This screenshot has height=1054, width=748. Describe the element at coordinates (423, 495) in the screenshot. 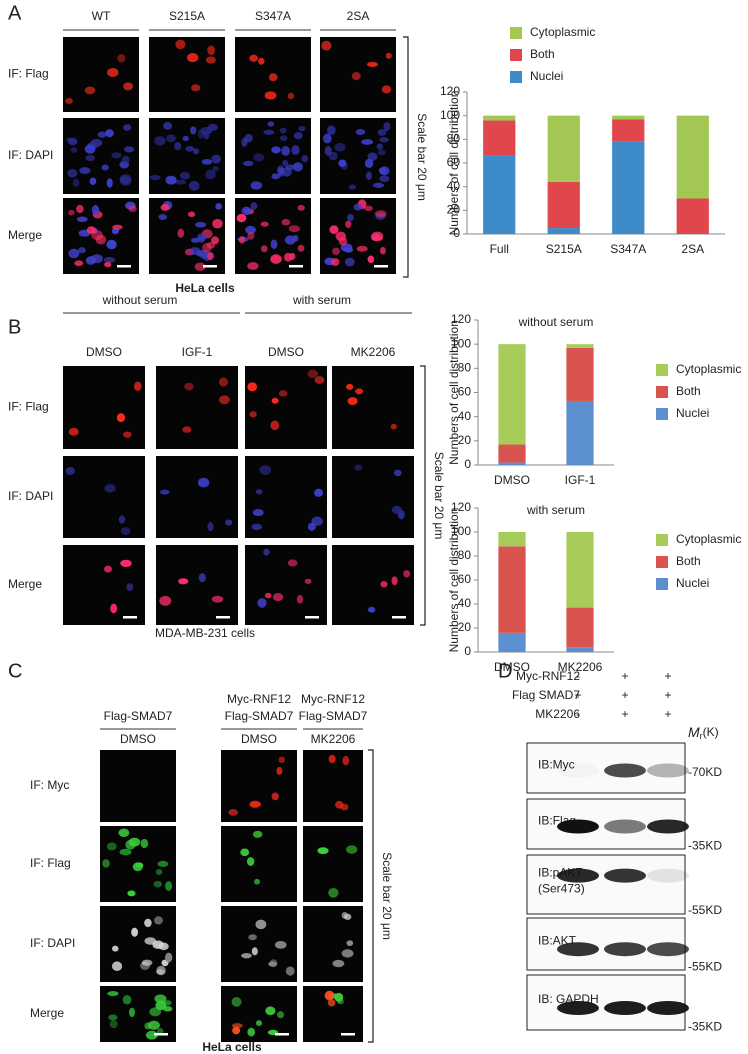

I see `bracket` at that location.